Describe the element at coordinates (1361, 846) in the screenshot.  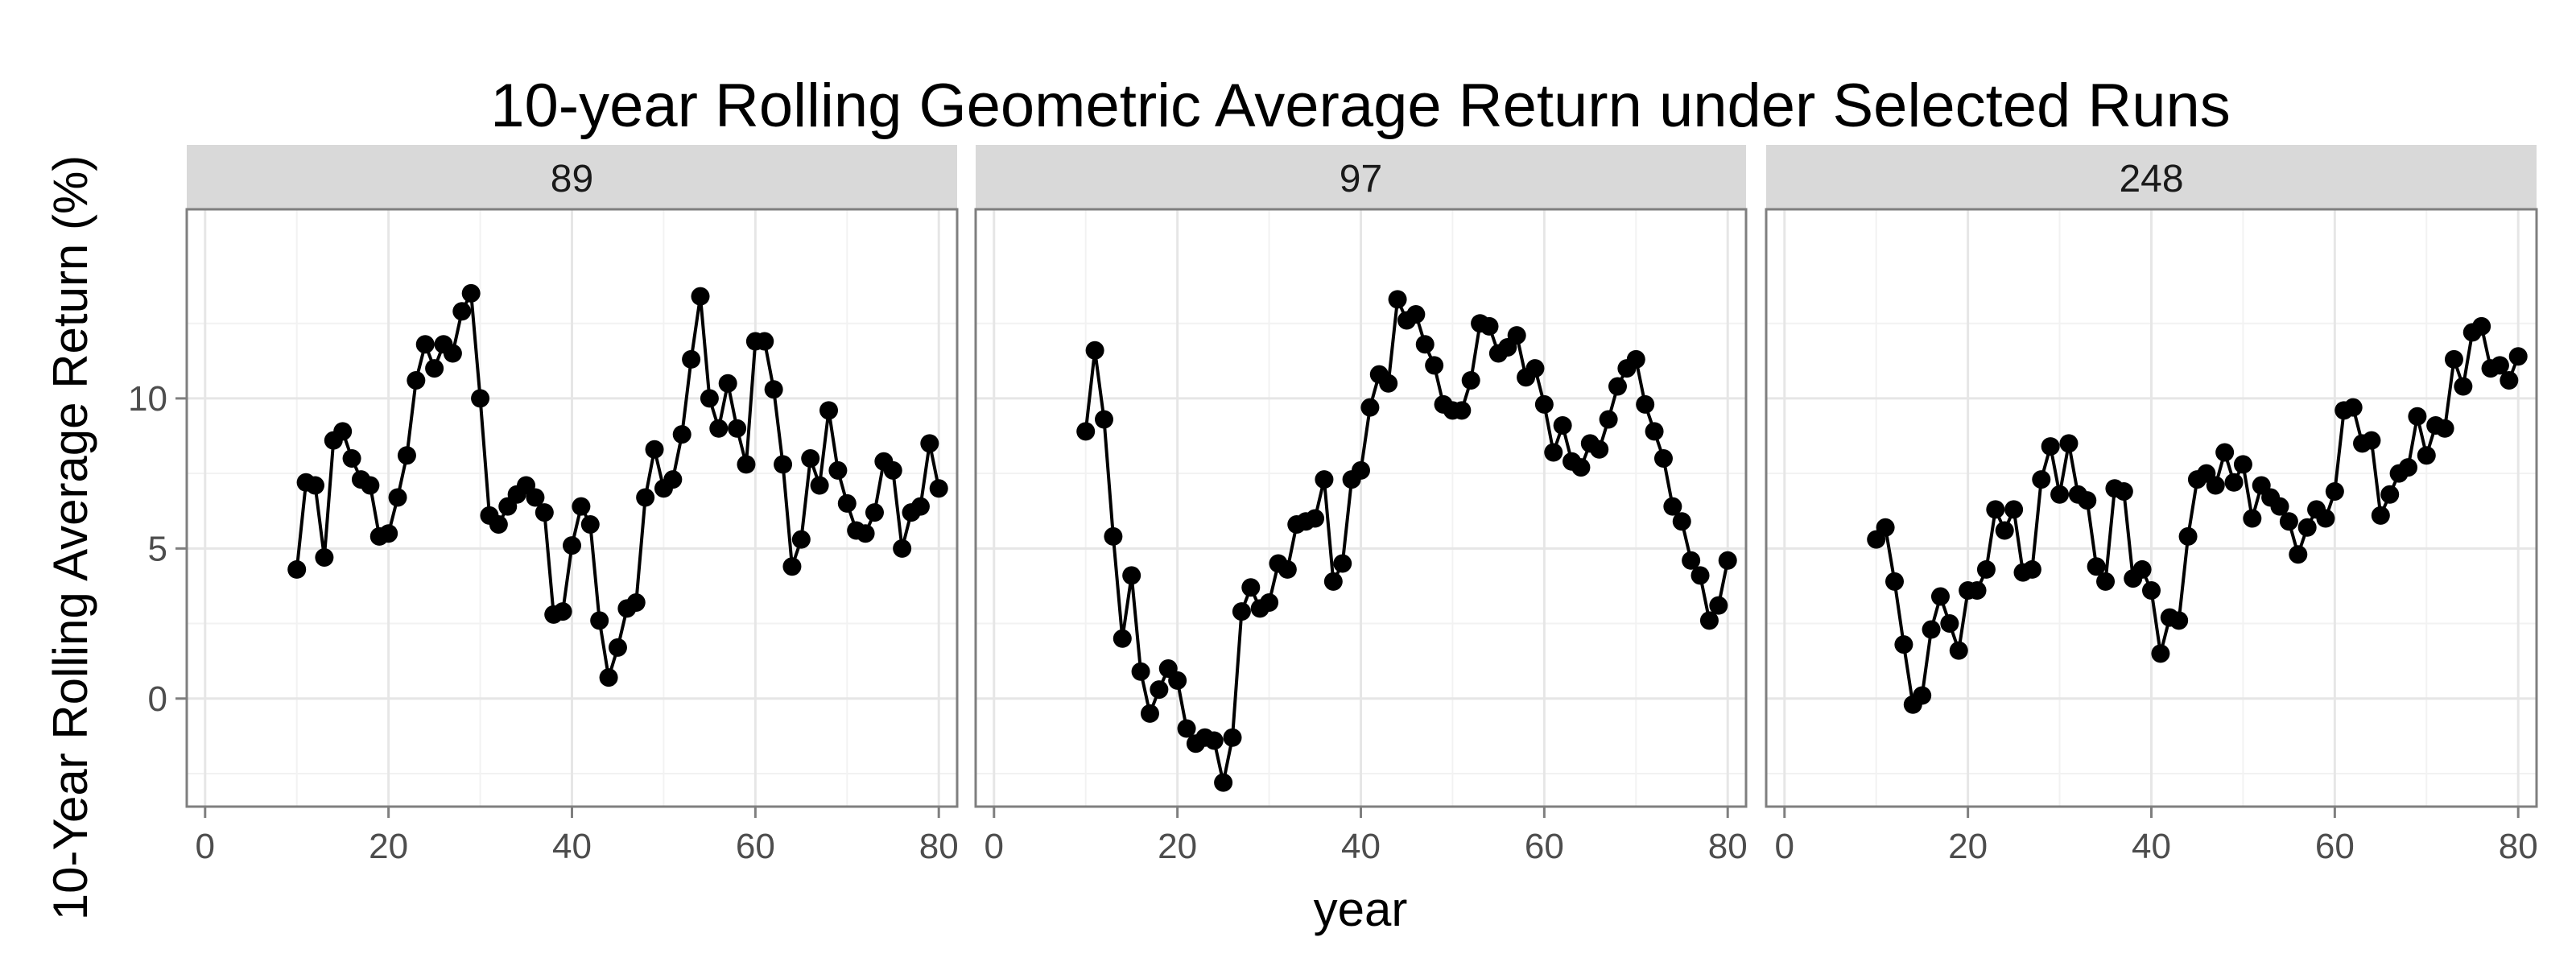
I see `x-tick-label: 40` at that location.